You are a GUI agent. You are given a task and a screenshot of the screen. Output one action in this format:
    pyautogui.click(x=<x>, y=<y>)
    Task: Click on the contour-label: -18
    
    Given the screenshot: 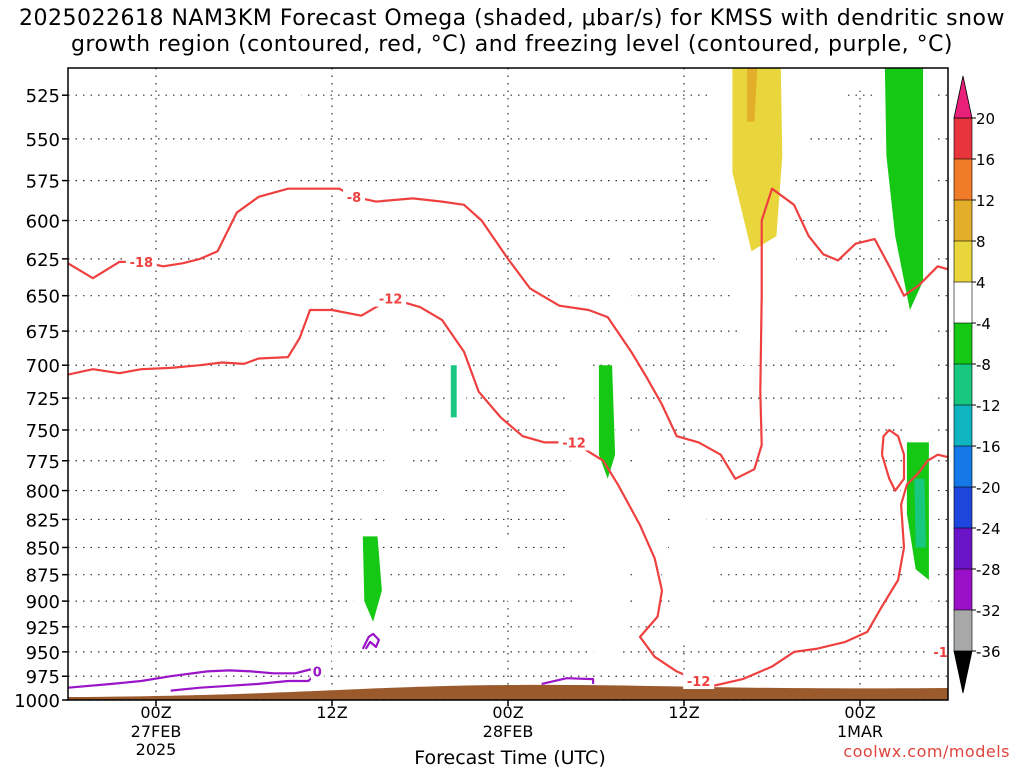 What is the action you would take?
    pyautogui.click(x=142, y=263)
    